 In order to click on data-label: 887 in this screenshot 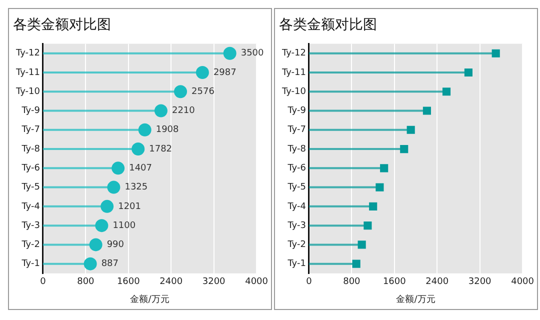, I will do `click(110, 264)`.